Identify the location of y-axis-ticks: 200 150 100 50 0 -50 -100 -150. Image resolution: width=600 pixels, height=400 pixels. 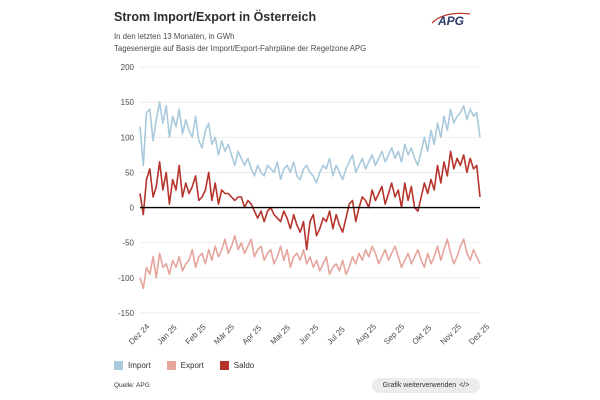
(126, 190).